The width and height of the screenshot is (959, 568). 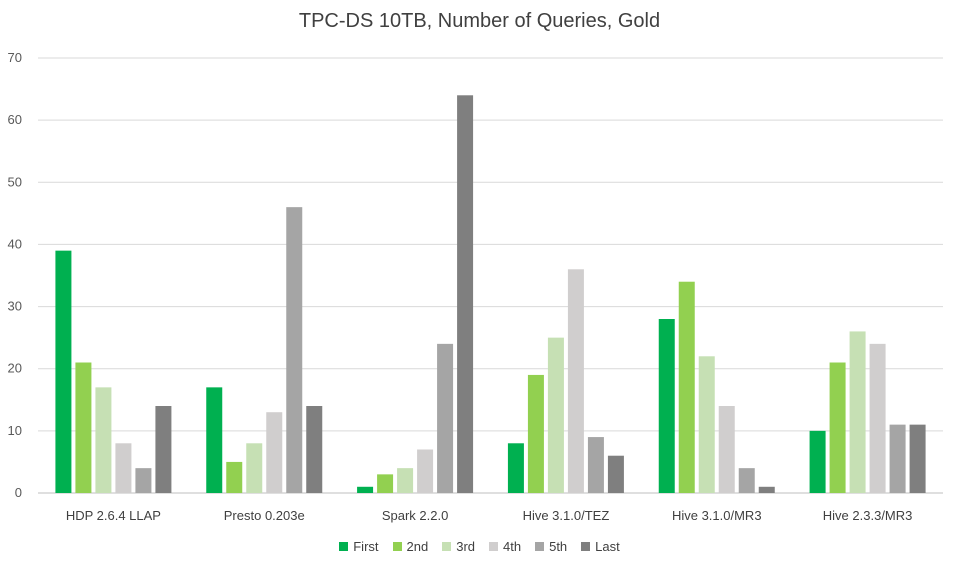 What do you see at coordinates (15, 368) in the screenshot?
I see `y-tick-label: 20` at bounding box center [15, 368].